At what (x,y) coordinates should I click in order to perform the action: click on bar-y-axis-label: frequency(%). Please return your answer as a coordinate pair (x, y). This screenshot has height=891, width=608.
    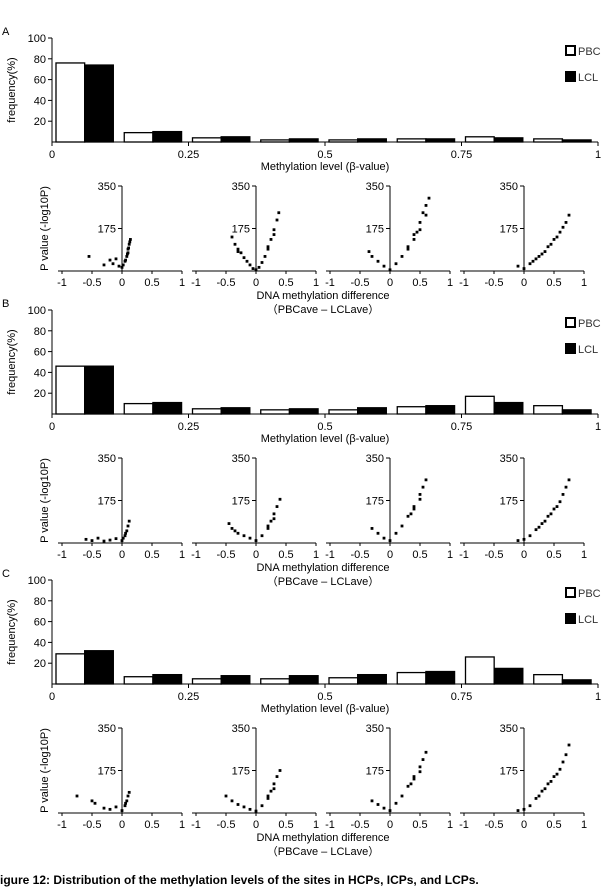
    Looking at the image, I should click on (12, 89).